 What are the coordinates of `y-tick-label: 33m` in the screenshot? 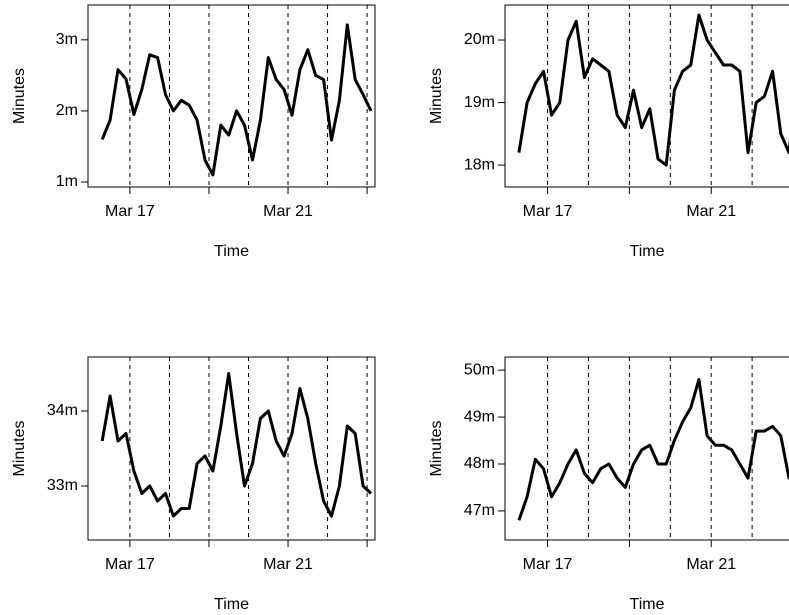 It's located at (62, 485).